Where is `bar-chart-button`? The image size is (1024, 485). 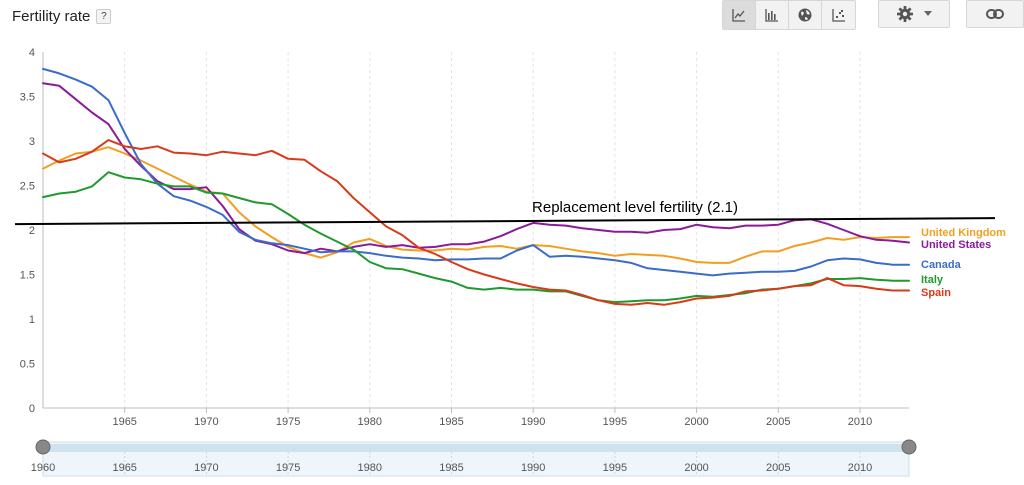 bar-chart-button is located at coordinates (772, 15).